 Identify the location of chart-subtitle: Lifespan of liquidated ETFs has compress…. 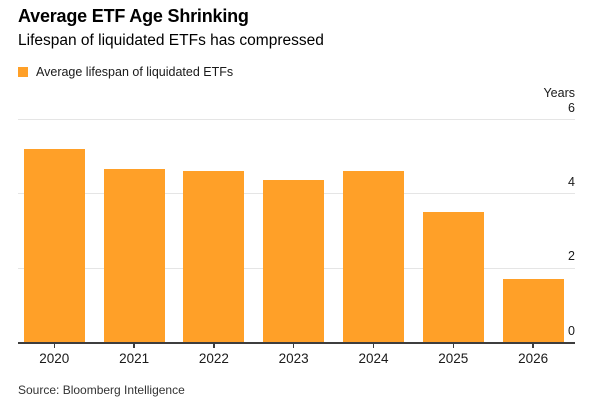
(171, 40).